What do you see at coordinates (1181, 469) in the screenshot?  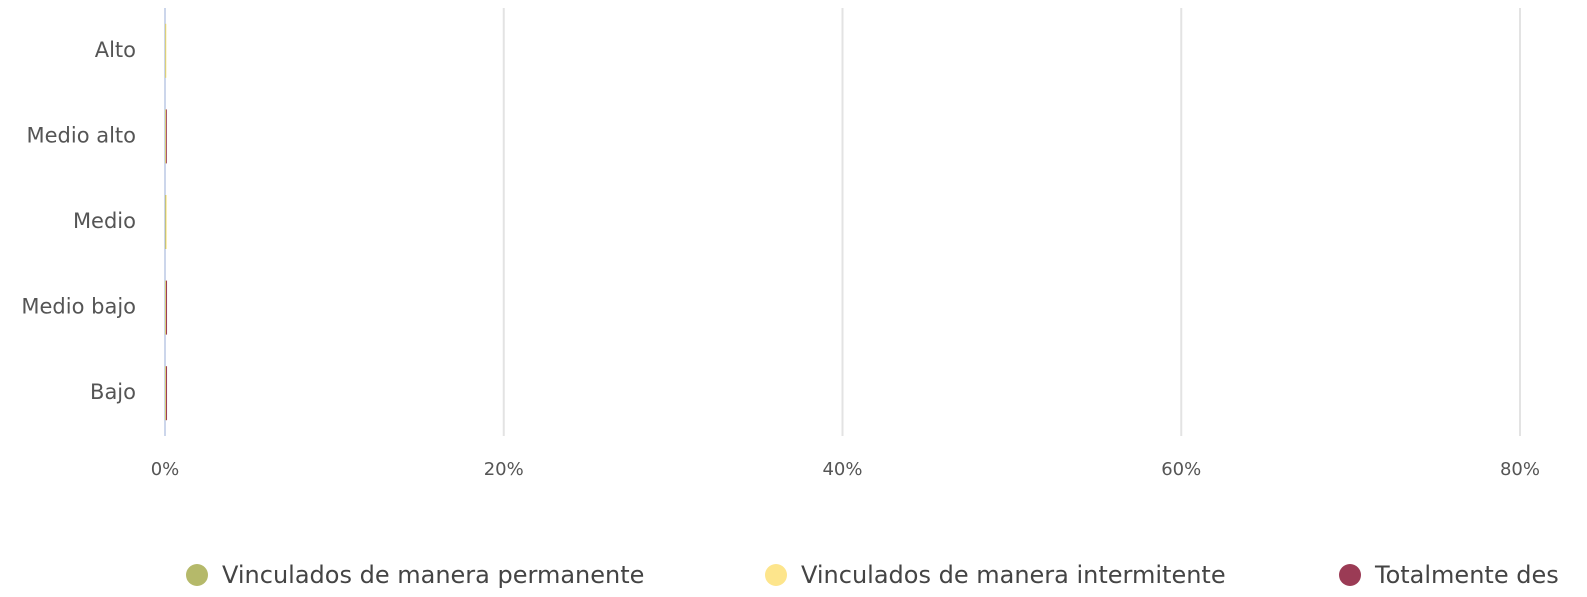 I see `x-tick-label: 60%` at bounding box center [1181, 469].